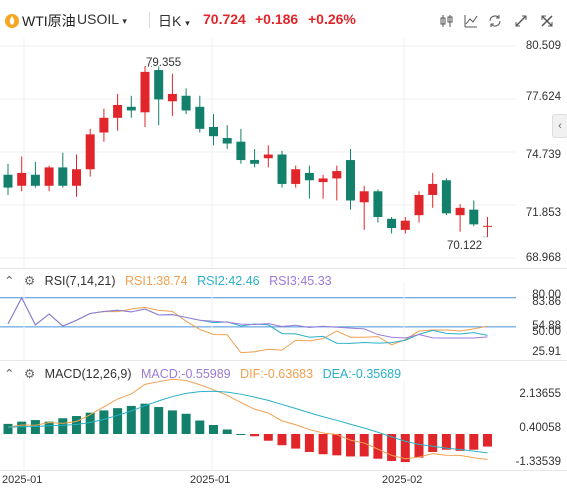  What do you see at coordinates (300, 281) in the screenshot?
I see `rsi3-value: RSI3:45.33` at bounding box center [300, 281].